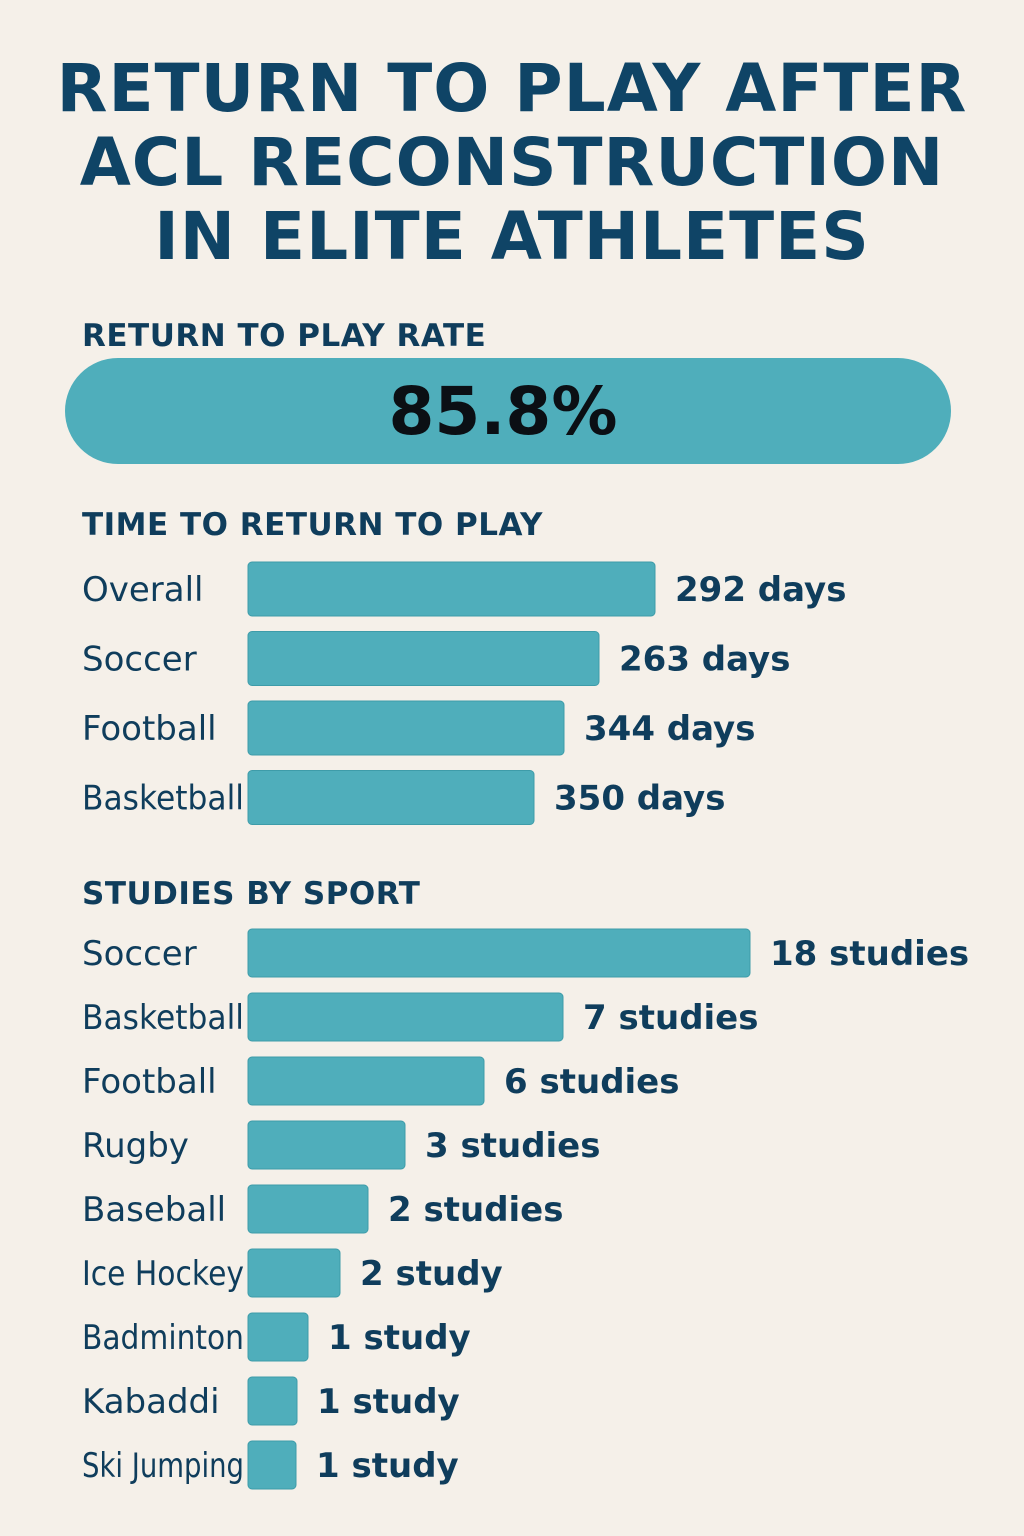  Describe the element at coordinates (163, 1274) in the screenshot. I see `category-label: Ice Hockey` at that location.